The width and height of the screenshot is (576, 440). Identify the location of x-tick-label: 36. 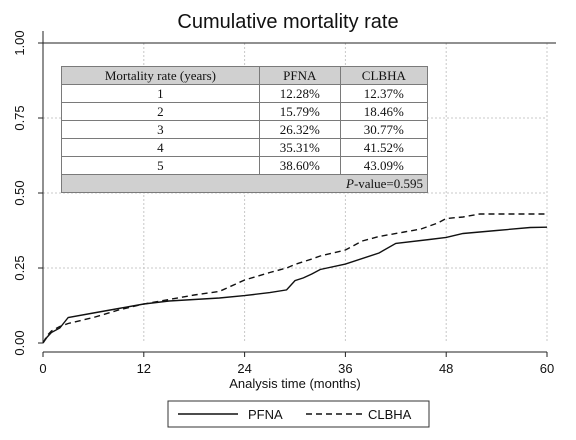
(345, 368).